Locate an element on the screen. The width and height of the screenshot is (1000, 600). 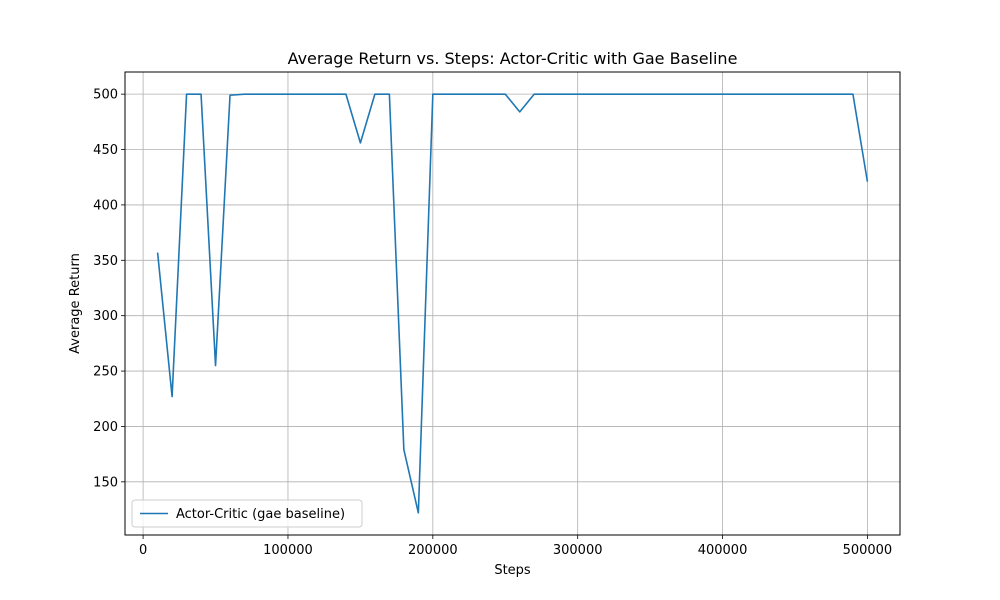
y-axis-label: Average Return is located at coordinates (75, 303).